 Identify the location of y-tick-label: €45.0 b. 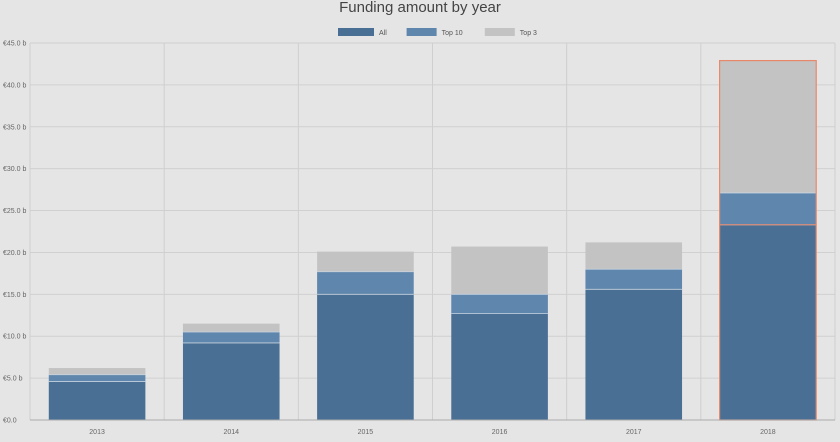
(14, 44).